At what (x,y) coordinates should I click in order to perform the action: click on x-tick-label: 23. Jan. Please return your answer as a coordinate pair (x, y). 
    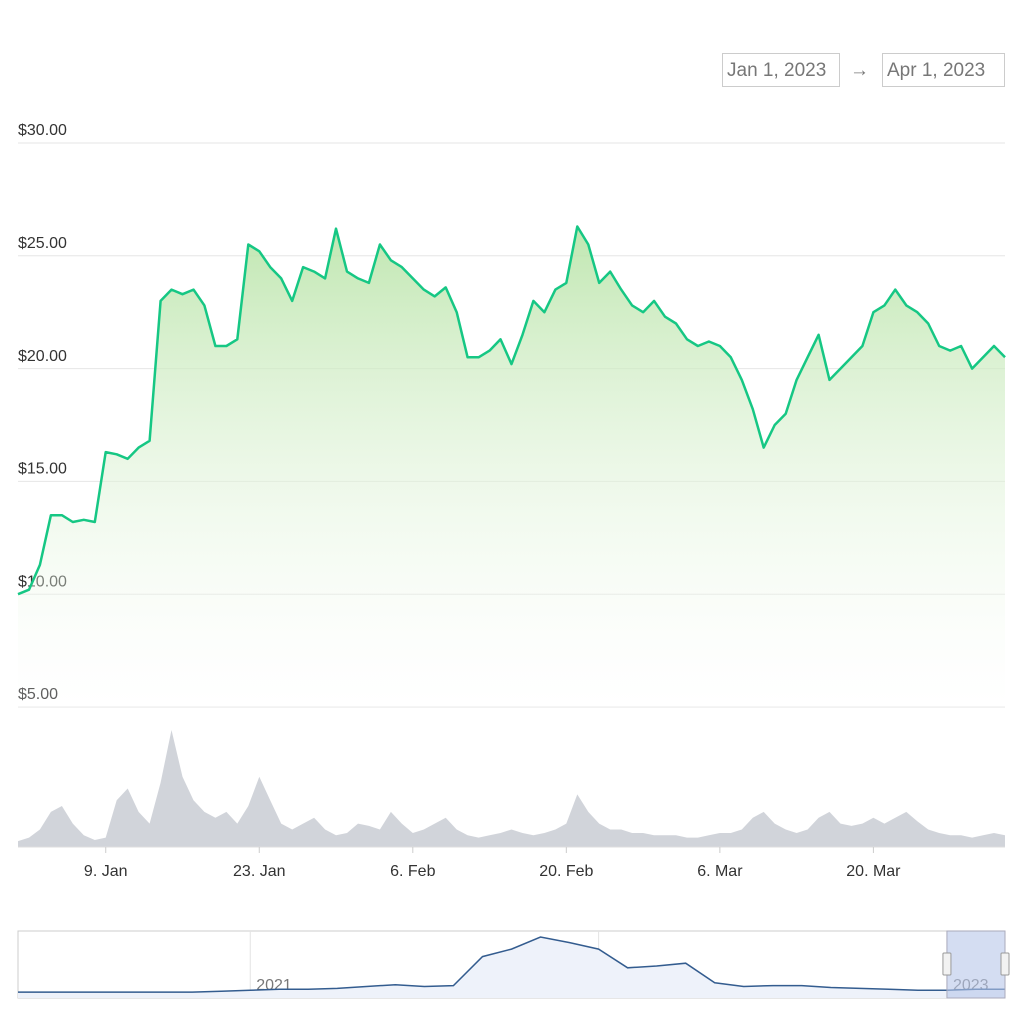
    Looking at the image, I should click on (259, 871).